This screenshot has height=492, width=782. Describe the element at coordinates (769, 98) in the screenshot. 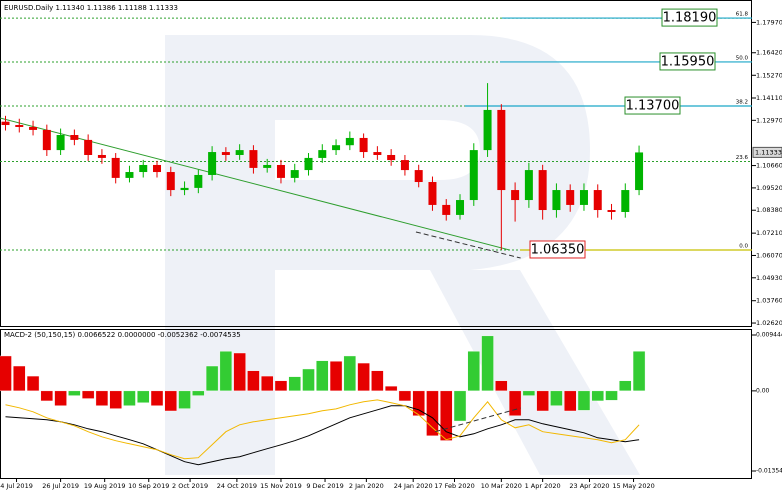

I see `y-tick-label: 1.14110` at that location.